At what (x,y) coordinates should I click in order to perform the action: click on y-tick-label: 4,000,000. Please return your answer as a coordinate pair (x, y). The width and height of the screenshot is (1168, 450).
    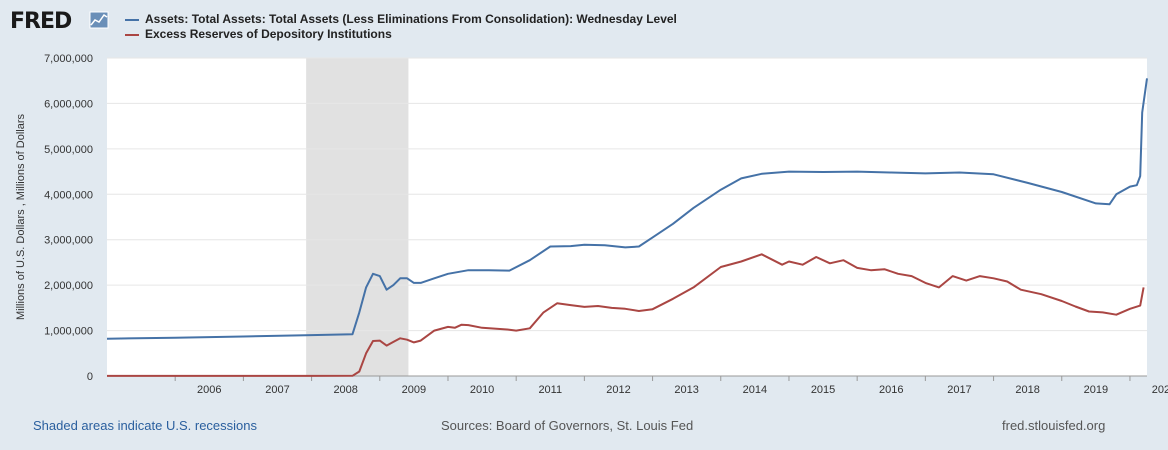
    Looking at the image, I should click on (68, 195).